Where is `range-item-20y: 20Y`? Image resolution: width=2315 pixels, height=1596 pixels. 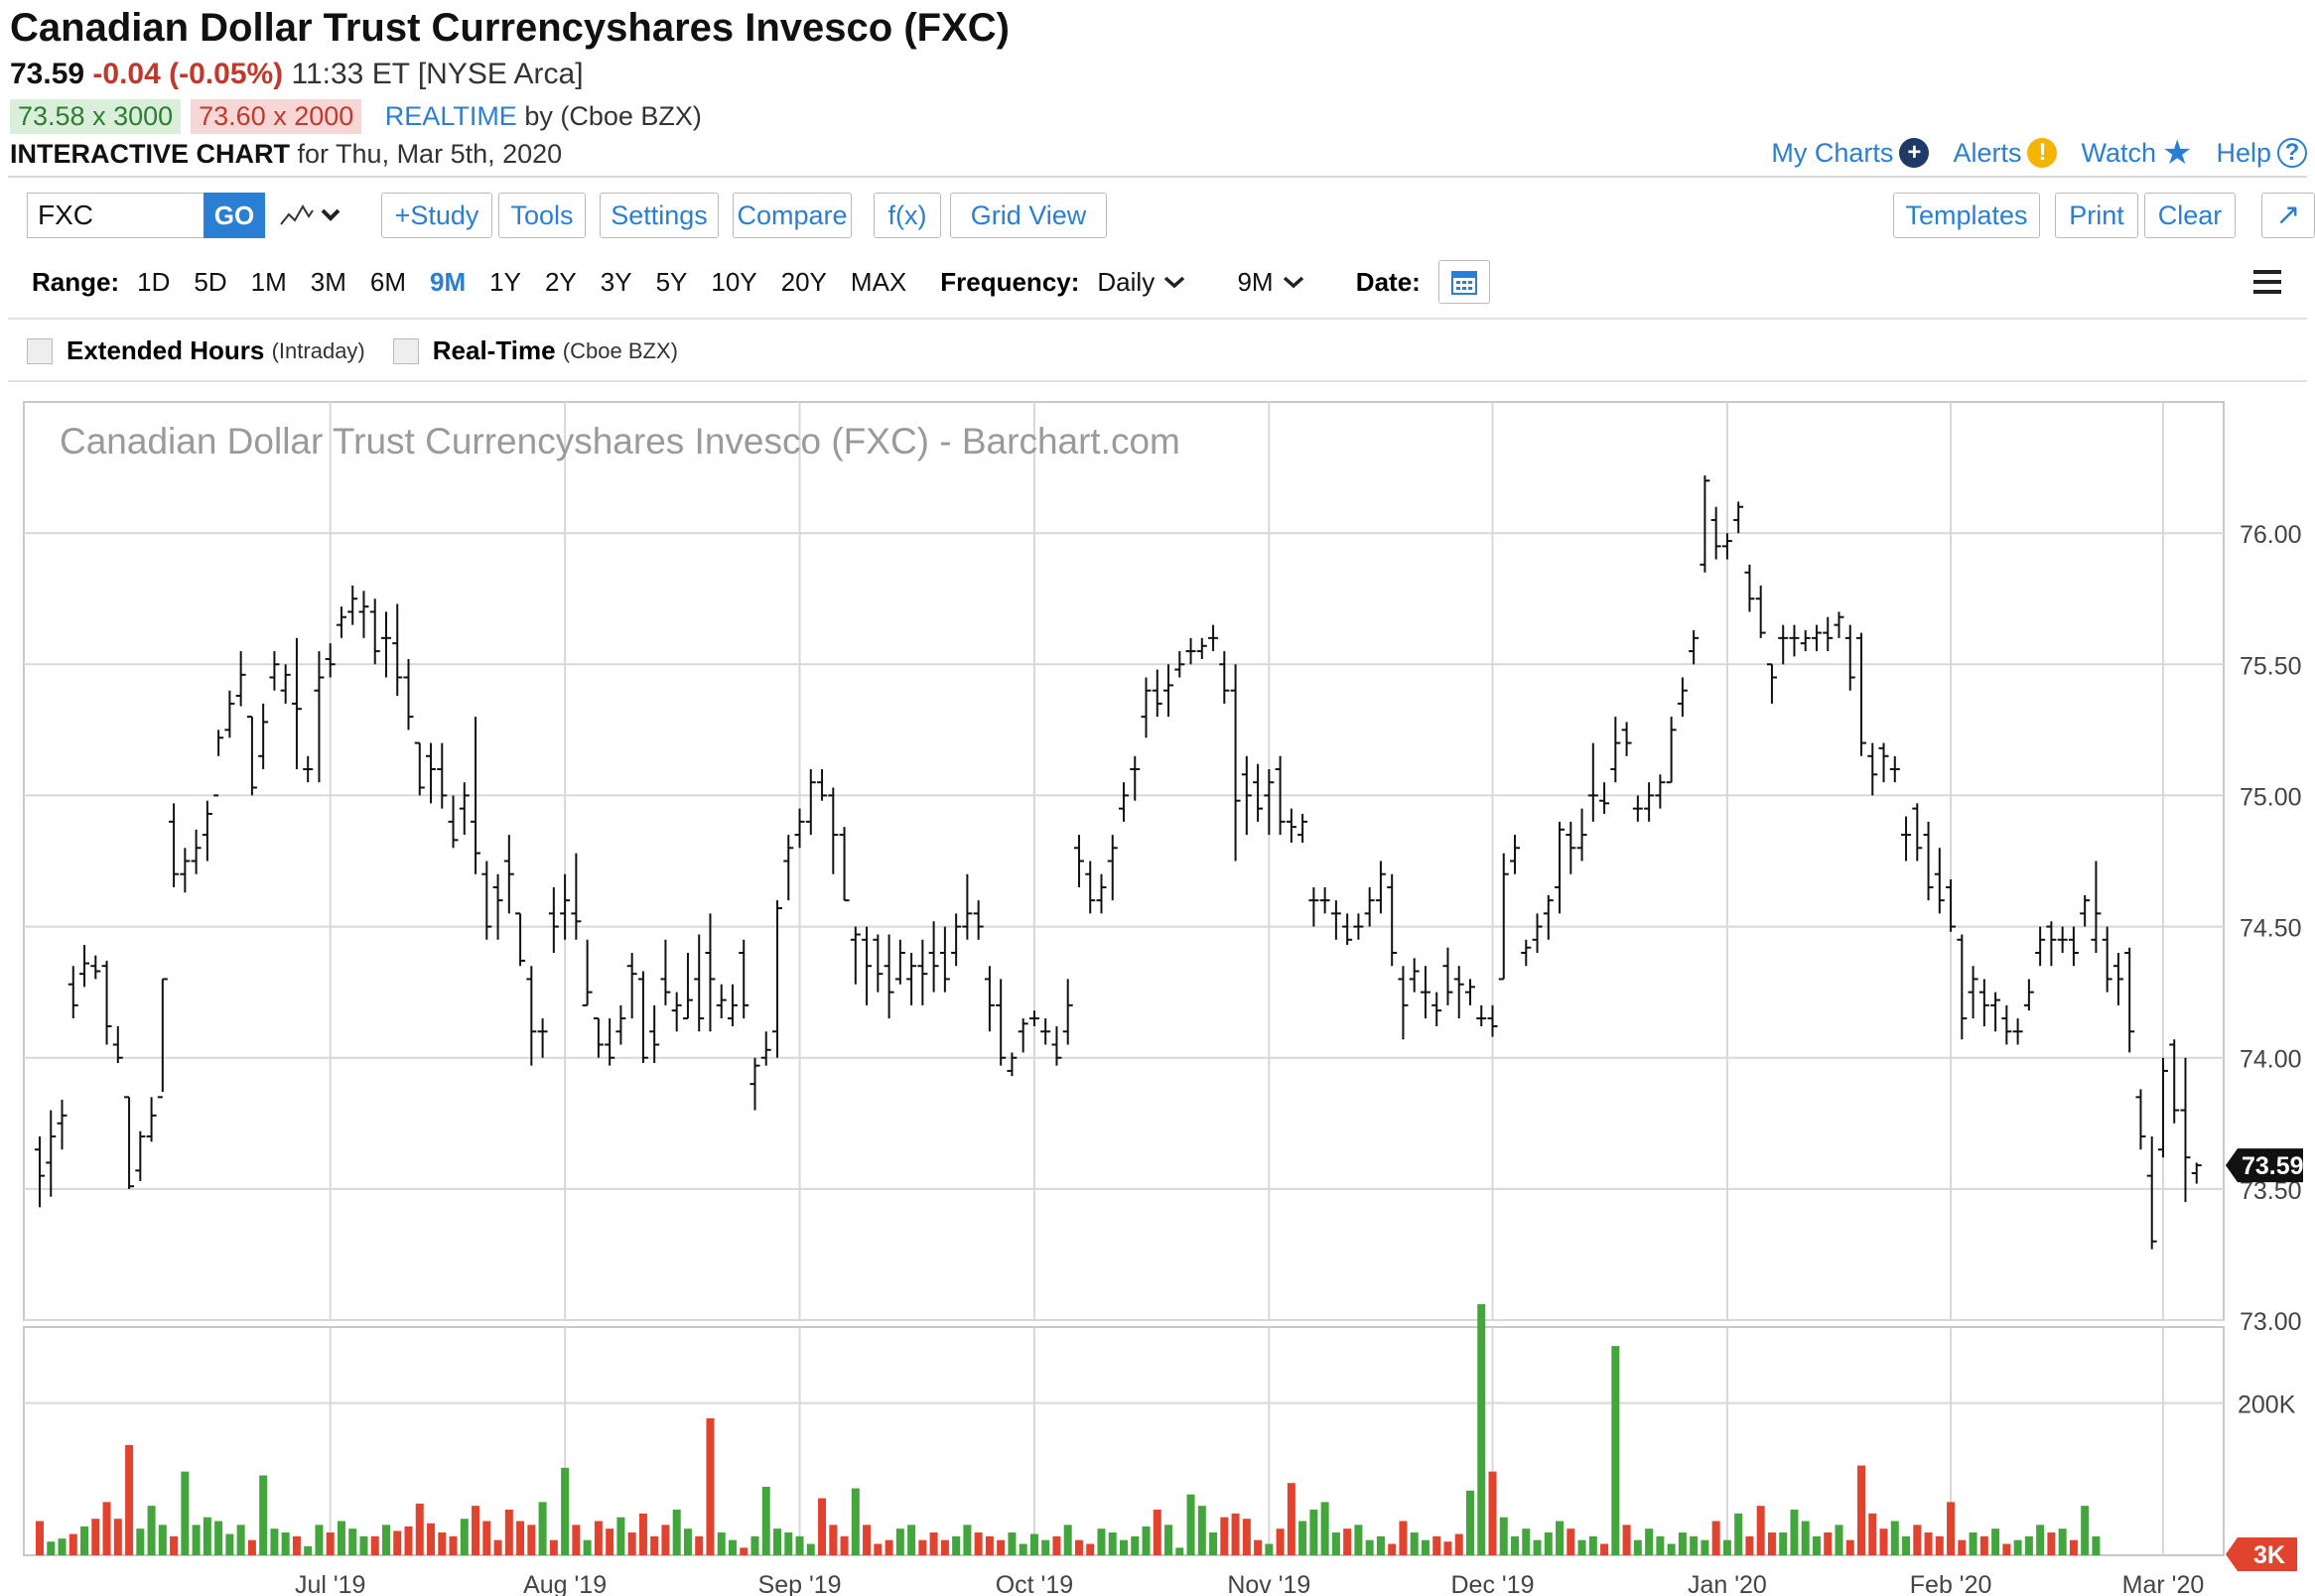 range-item-20y: 20Y is located at coordinates (803, 281).